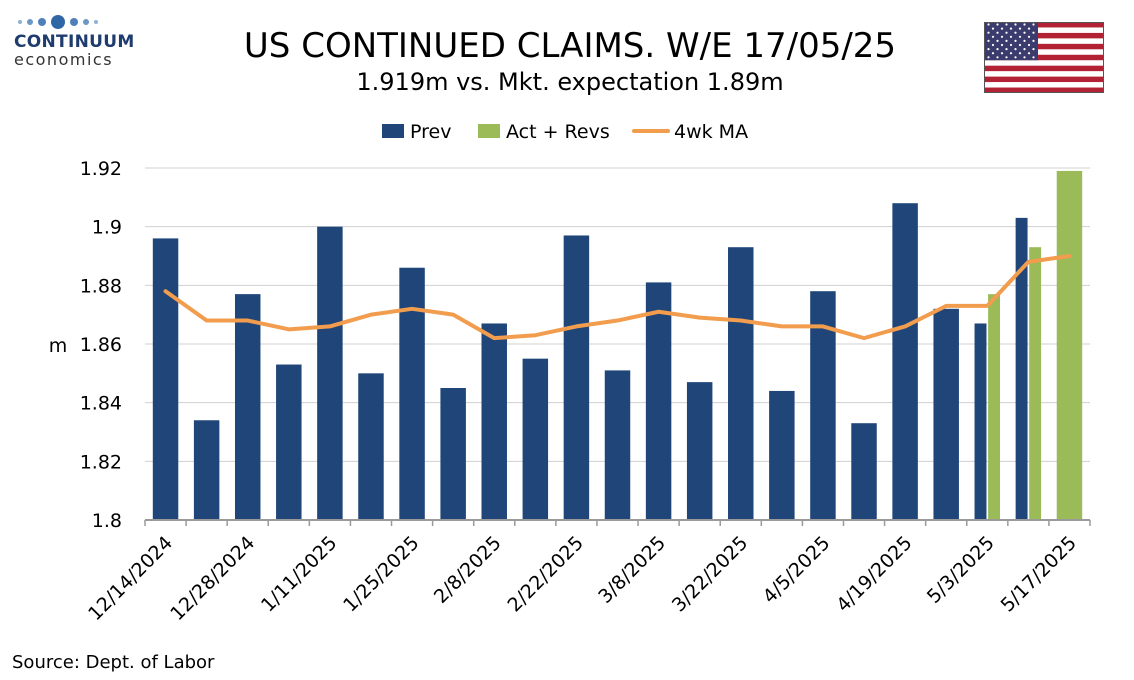  Describe the element at coordinates (101, 462) in the screenshot. I see `y-tick-label: 1.82` at that location.